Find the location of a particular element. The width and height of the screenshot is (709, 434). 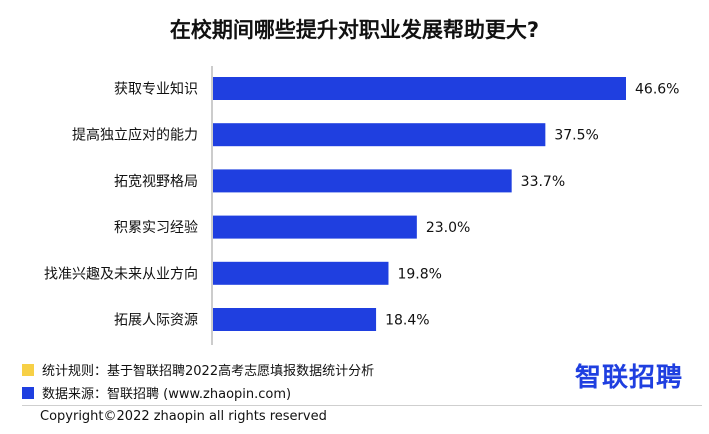

category-label: 积累实习经验 is located at coordinates (156, 228).